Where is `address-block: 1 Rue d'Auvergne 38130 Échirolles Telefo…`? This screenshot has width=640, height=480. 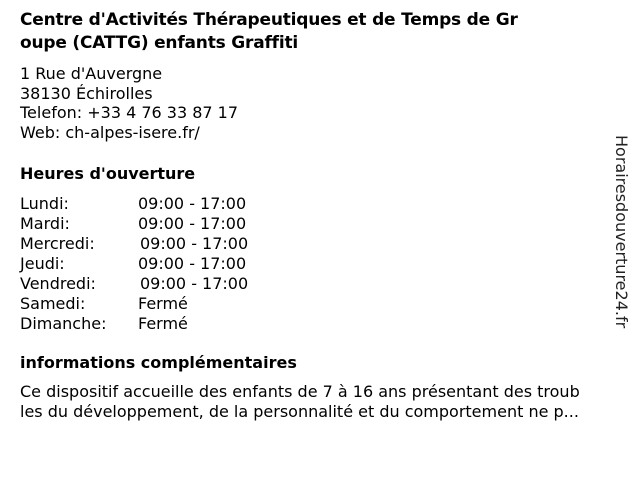 address-block: 1 Rue d'Auvergne 38130 Échirolles Telefo… is located at coordinates (129, 103).